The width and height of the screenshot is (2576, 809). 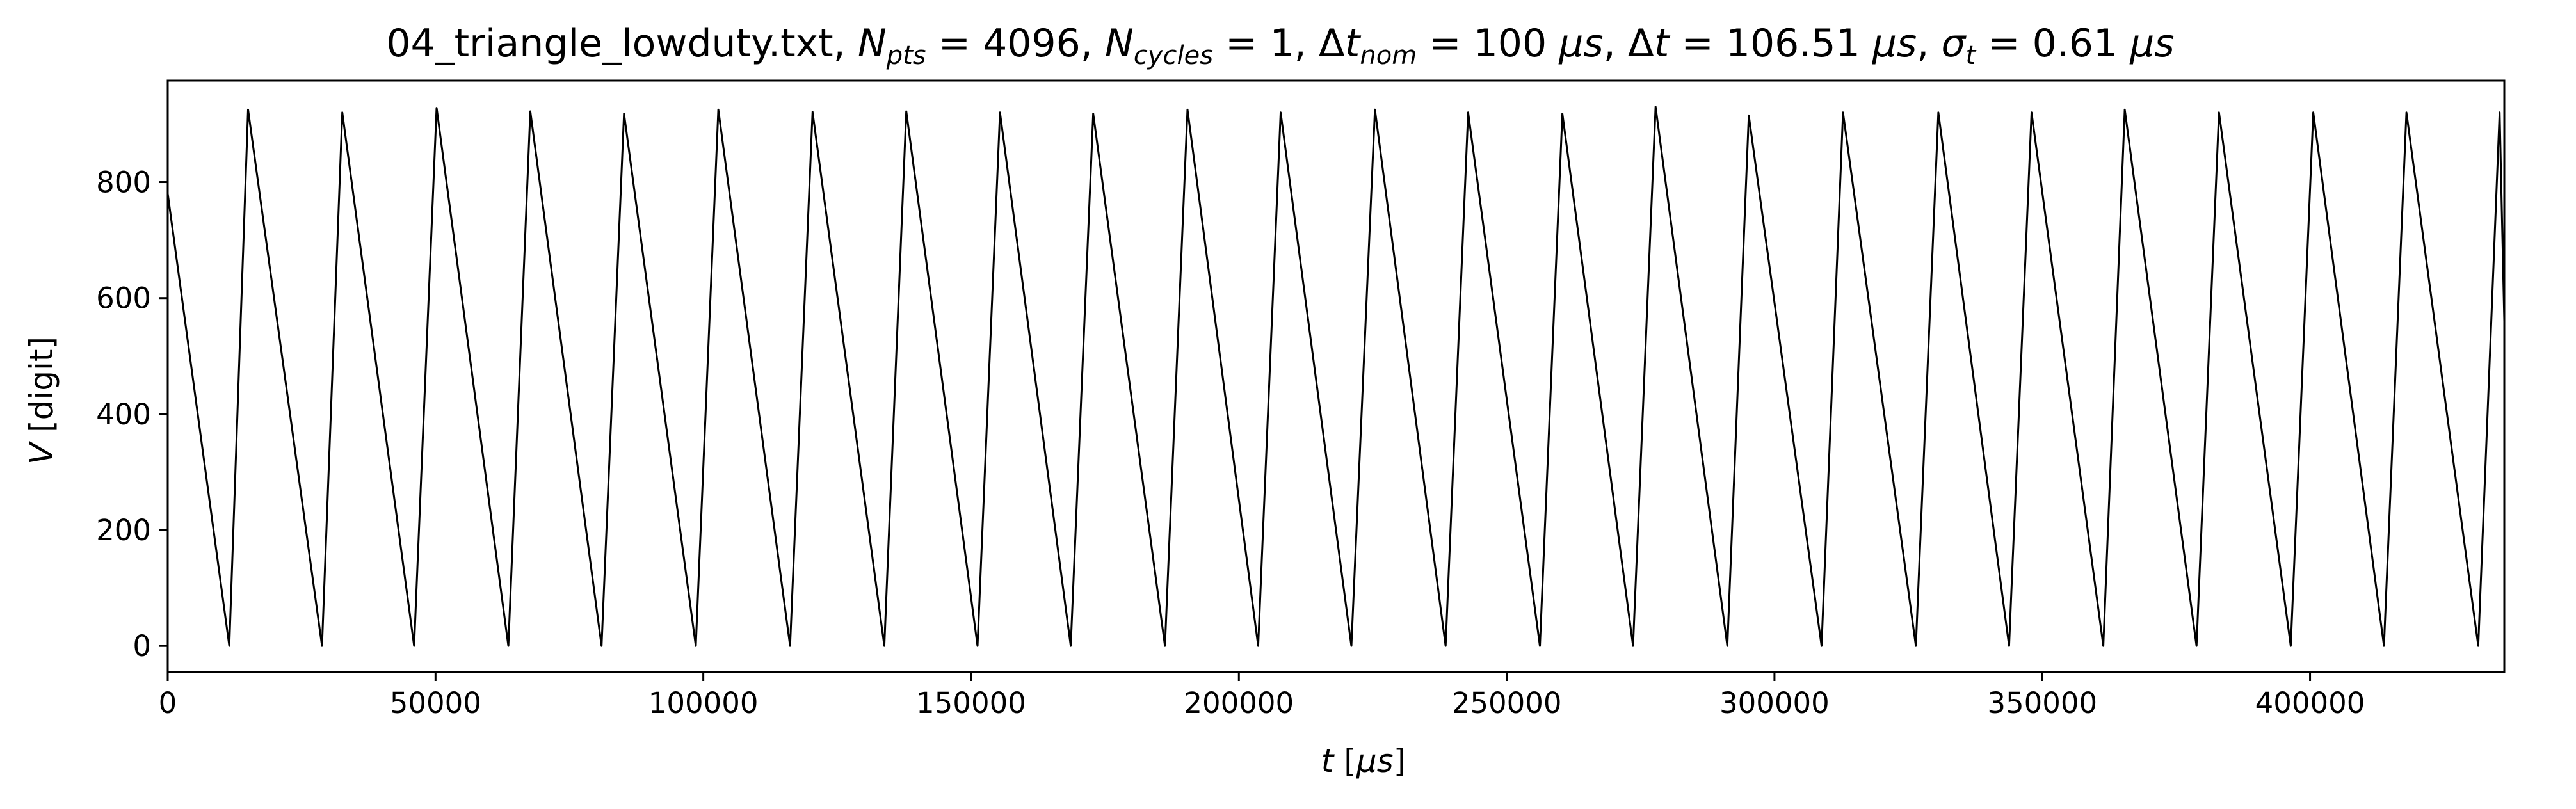 What do you see at coordinates (2310, 703) in the screenshot?
I see `x-tick-label: 400000` at bounding box center [2310, 703].